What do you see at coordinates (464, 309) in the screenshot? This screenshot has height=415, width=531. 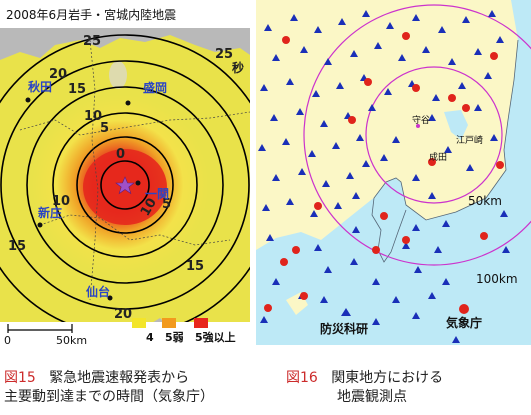 I see `legend-jma-dot` at bounding box center [464, 309].